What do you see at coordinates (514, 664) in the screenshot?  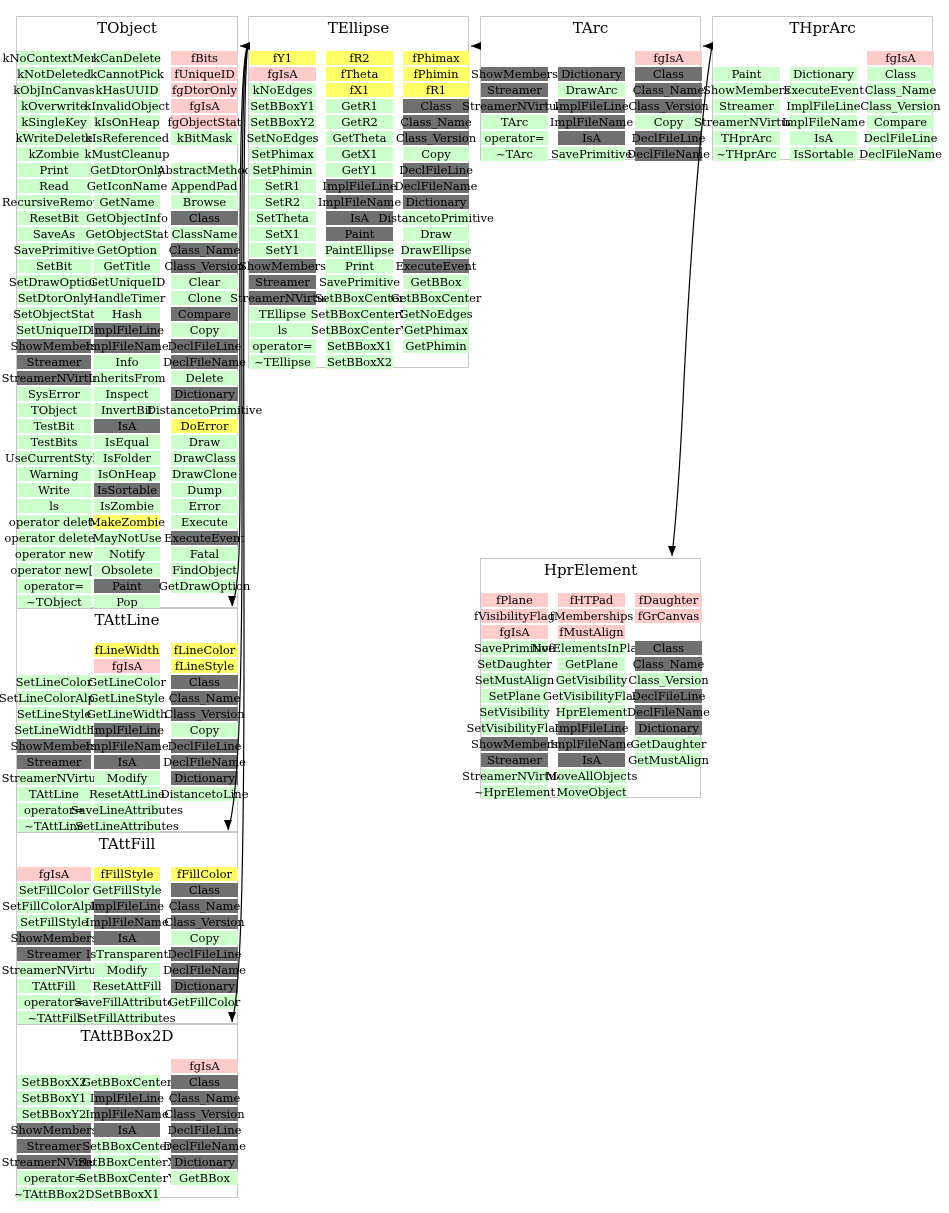 I see `member-item: SetDaughter` at bounding box center [514, 664].